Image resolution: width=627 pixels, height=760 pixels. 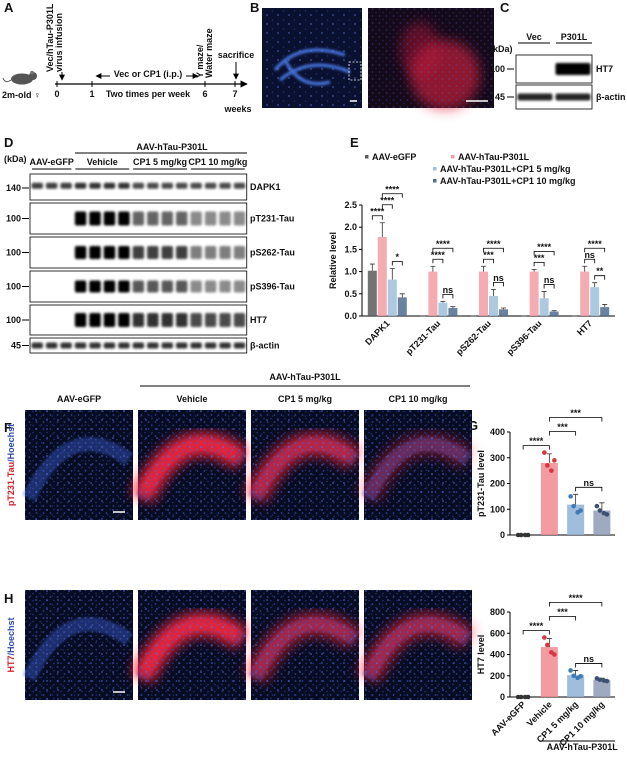 What do you see at coordinates (265, 187) in the screenshot?
I see `blot-label: DAPK1` at bounding box center [265, 187].